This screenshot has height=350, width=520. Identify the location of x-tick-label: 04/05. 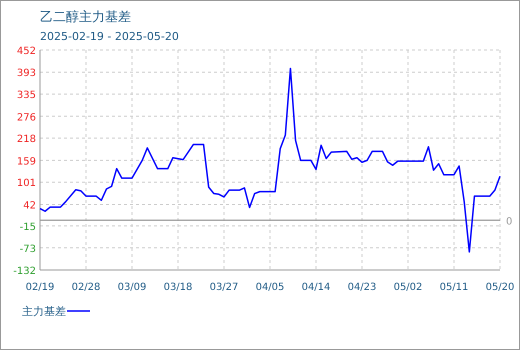
(270, 287).